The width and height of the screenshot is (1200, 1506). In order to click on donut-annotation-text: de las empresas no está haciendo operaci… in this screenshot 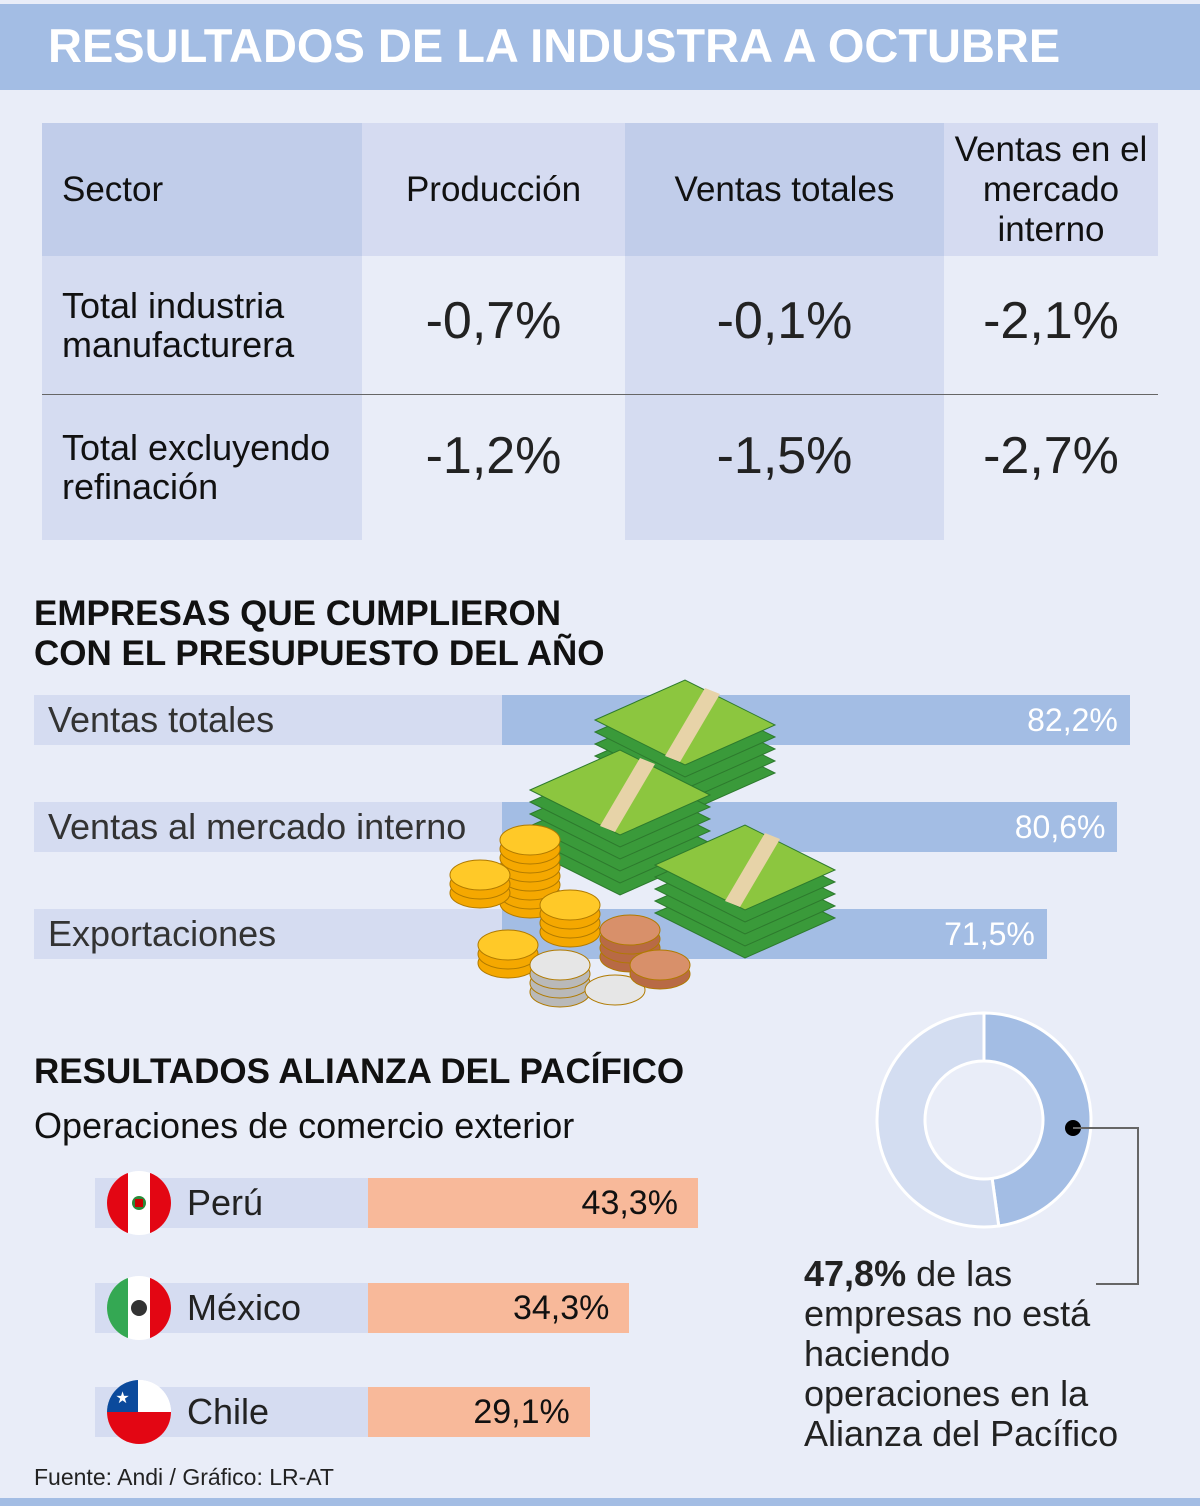, I will do `click(961, 1353)`.